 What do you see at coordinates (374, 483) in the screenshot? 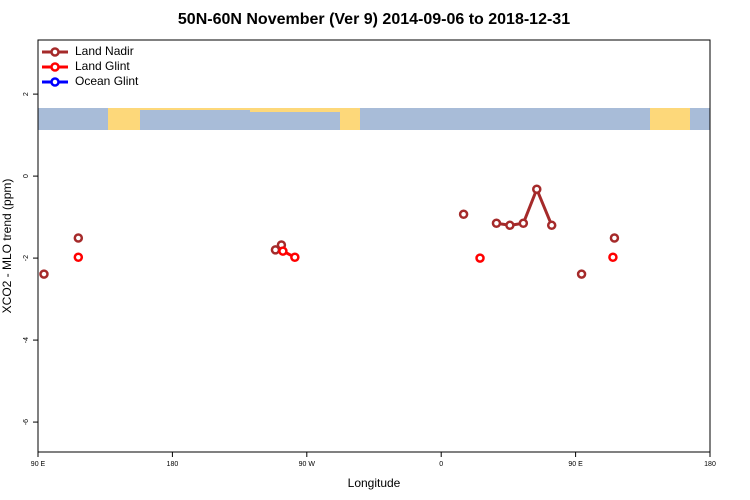
I see `x-axis-label: Longitude` at bounding box center [374, 483].